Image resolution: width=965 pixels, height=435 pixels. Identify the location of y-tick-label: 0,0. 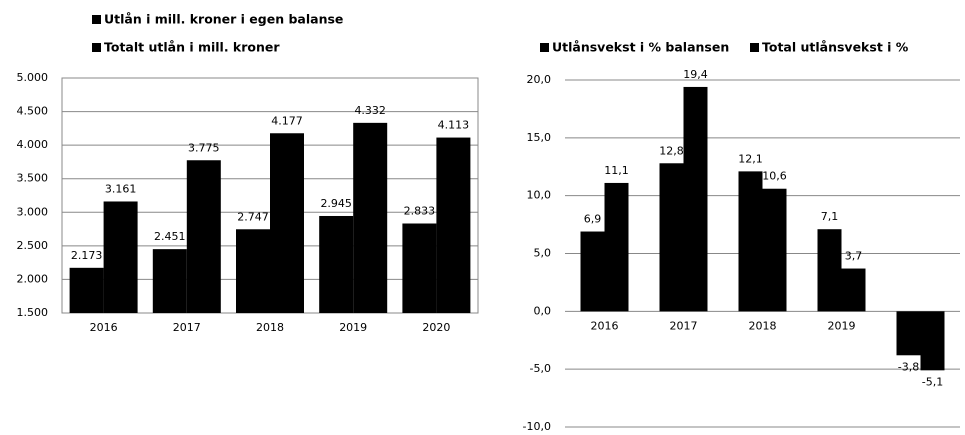
(543, 310).